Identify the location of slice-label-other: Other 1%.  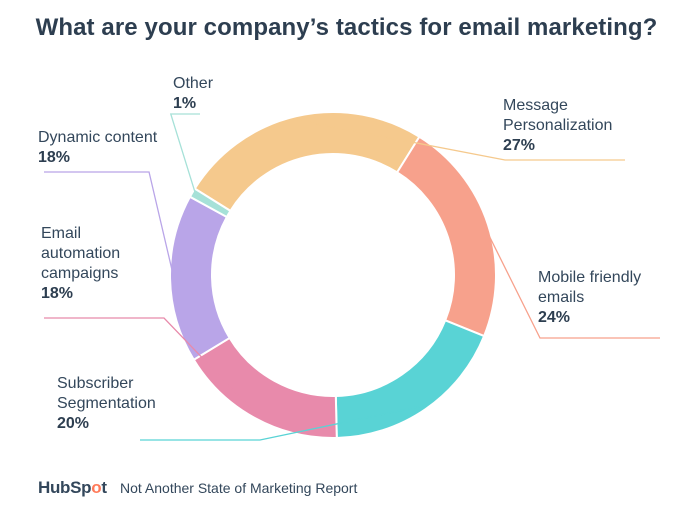
(193, 94).